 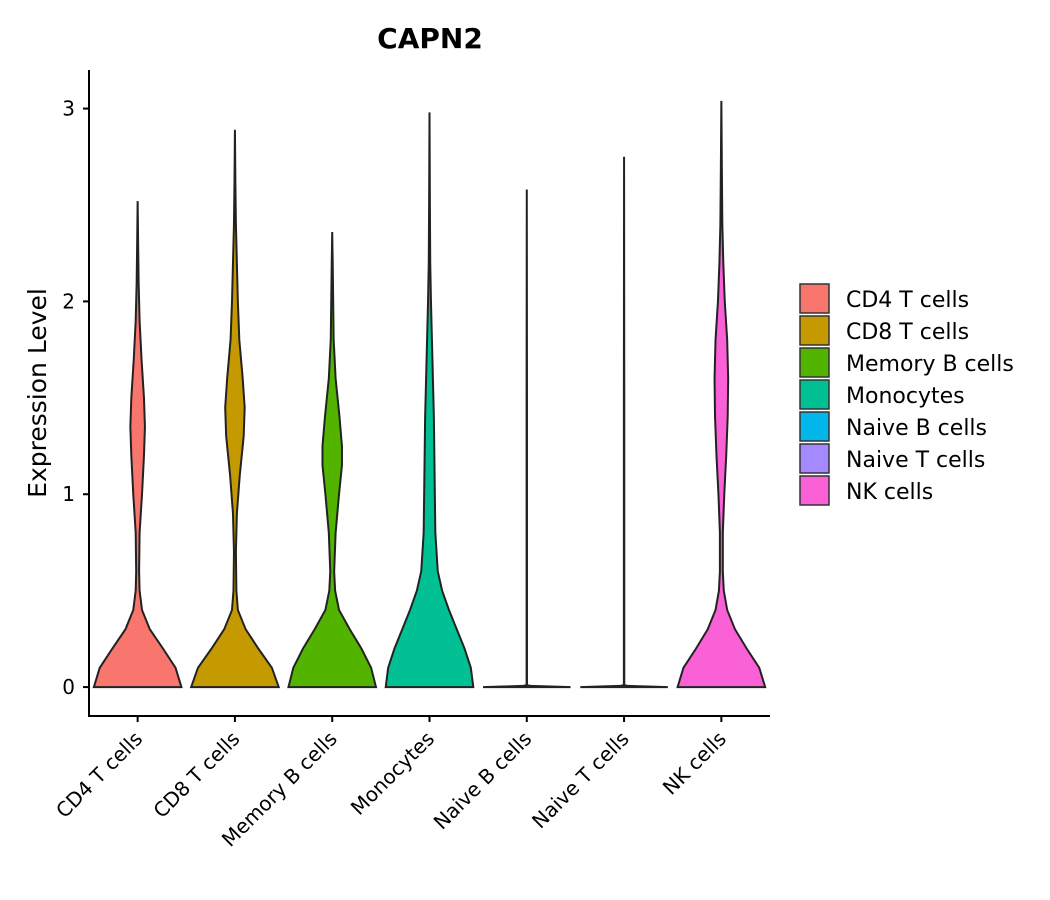 What do you see at coordinates (526, 439) in the screenshot?
I see `violin-naive-b-cells` at bounding box center [526, 439].